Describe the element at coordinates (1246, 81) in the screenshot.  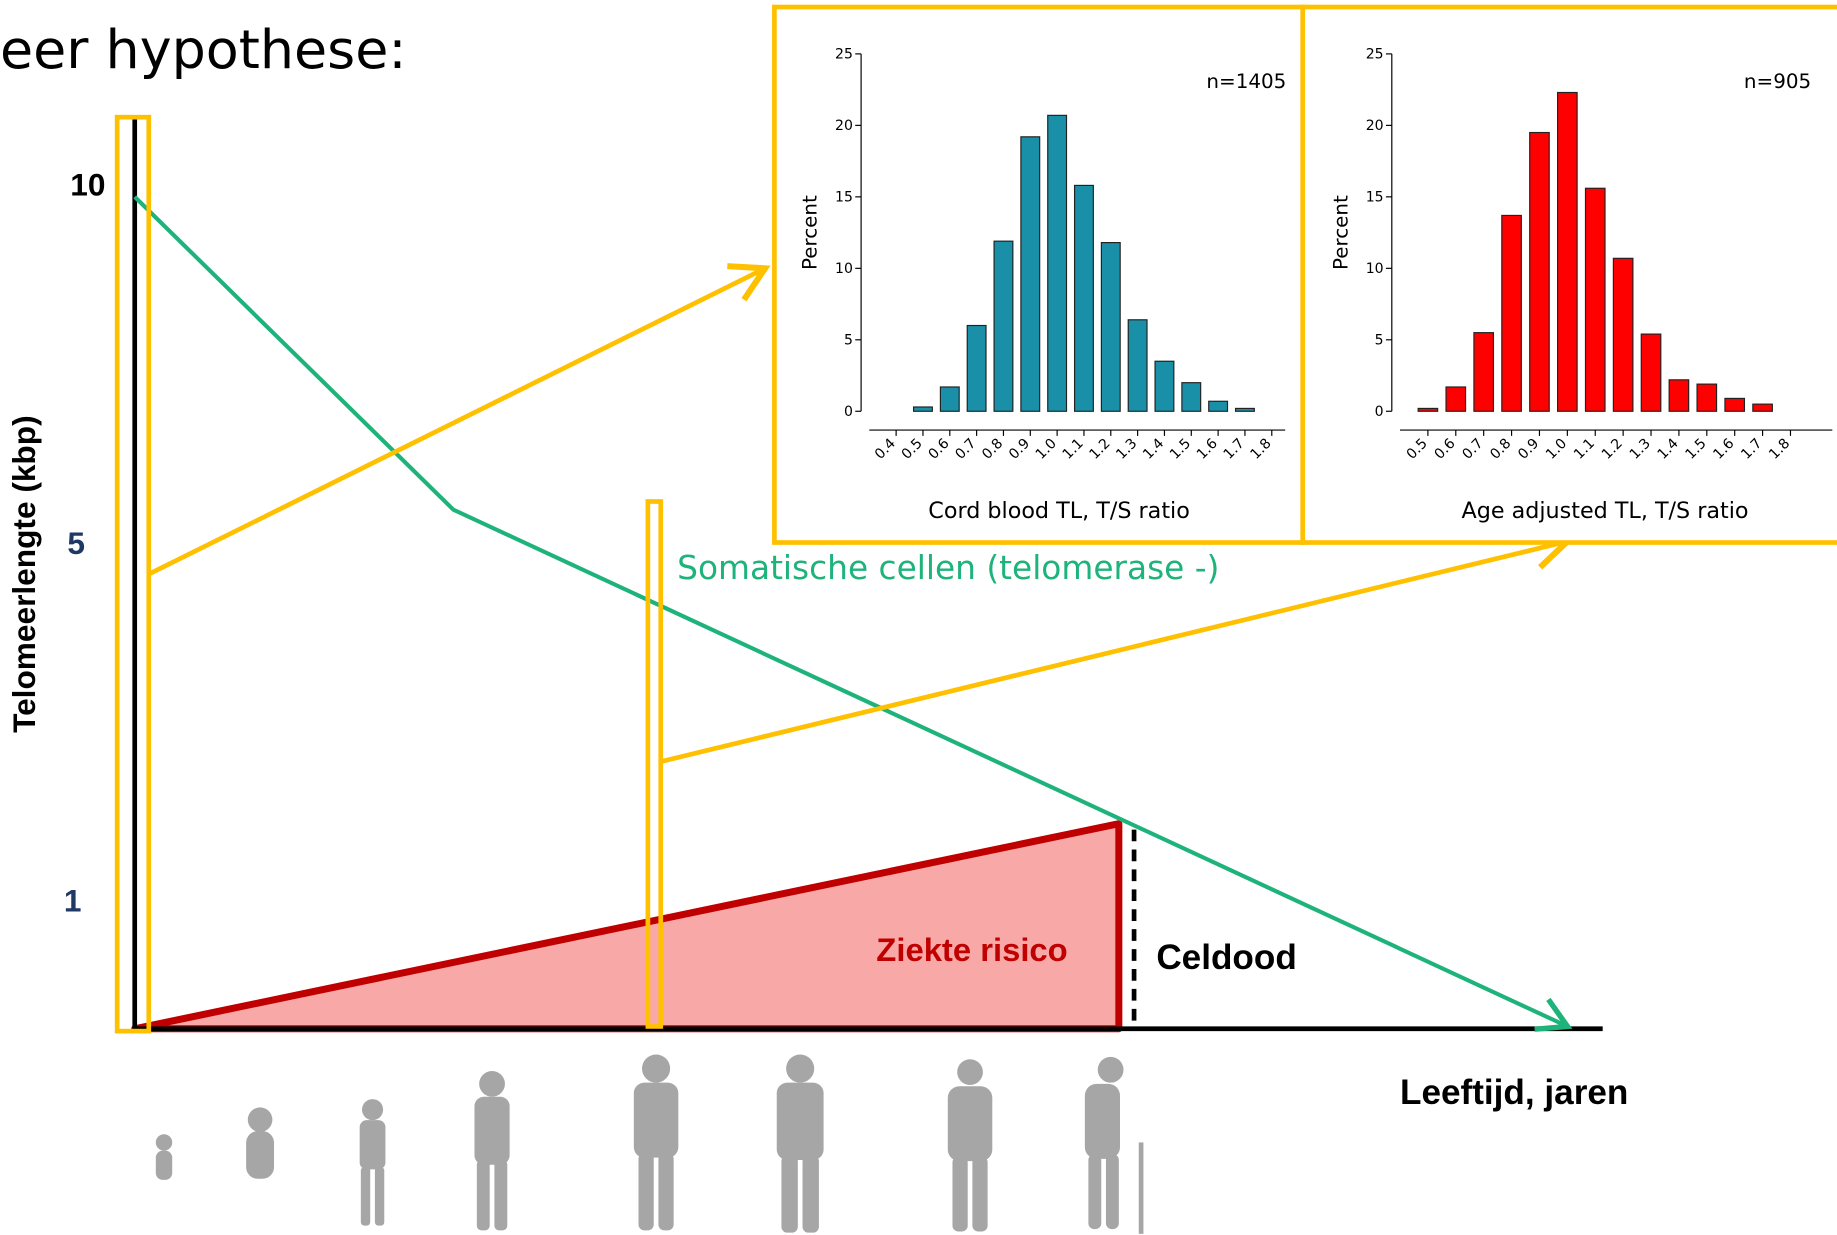
I see `annotation: n=1405` at that location.